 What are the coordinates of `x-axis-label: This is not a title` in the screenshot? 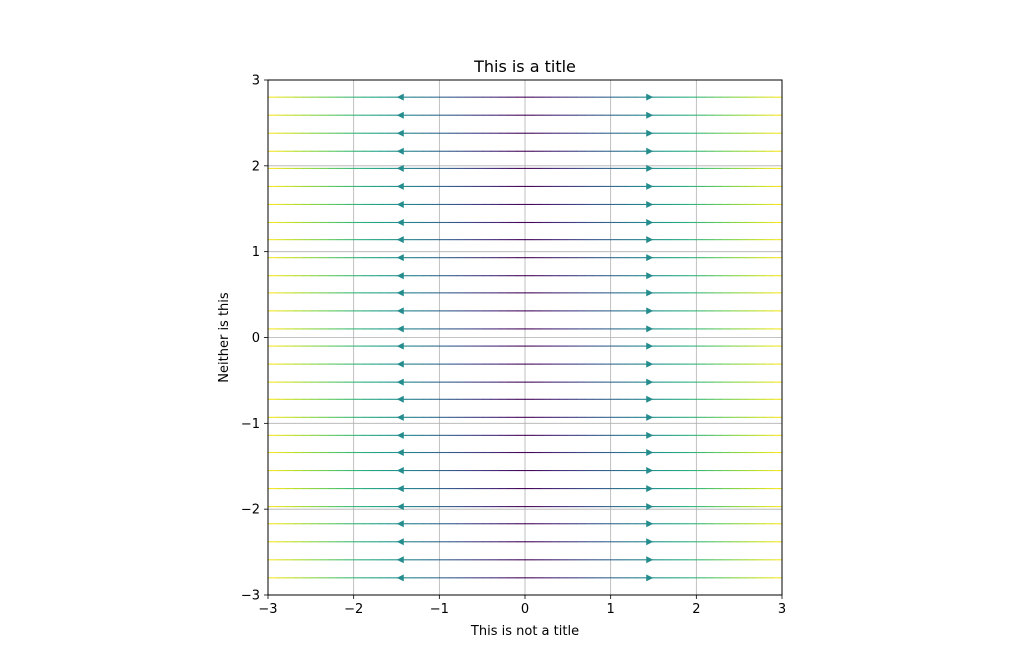 It's located at (524, 631).